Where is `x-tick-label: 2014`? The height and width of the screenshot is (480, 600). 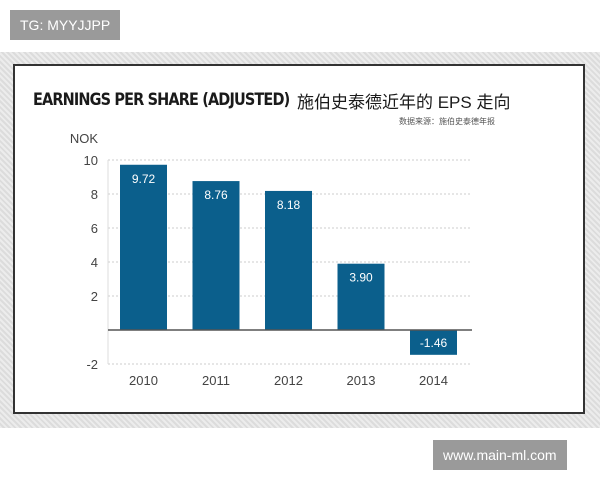 x-tick-label: 2014 is located at coordinates (433, 380).